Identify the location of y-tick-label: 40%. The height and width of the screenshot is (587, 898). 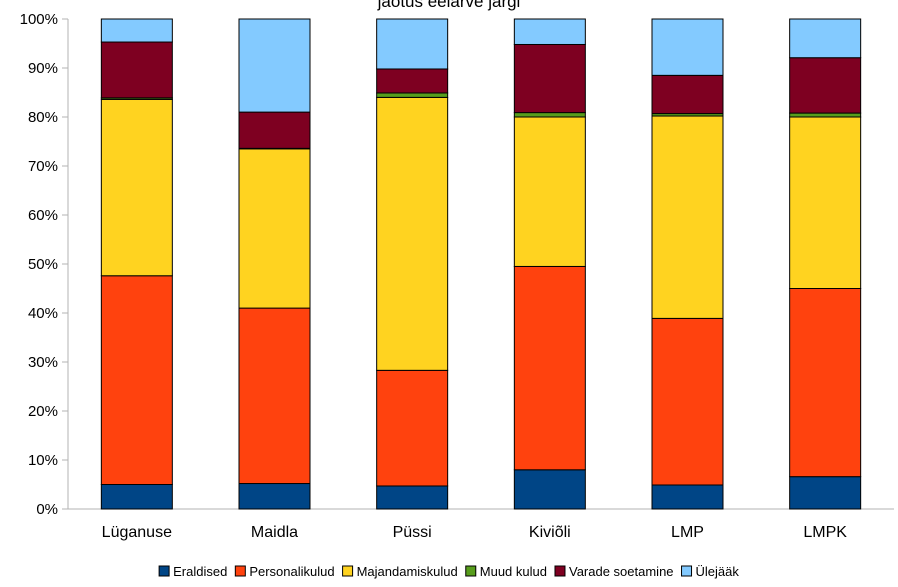
(43, 313).